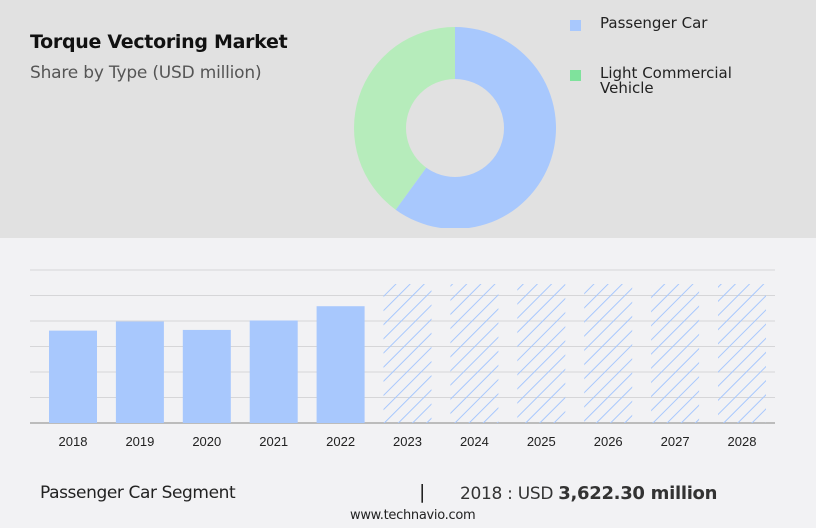  I want to click on donut-chart, so click(455, 128).